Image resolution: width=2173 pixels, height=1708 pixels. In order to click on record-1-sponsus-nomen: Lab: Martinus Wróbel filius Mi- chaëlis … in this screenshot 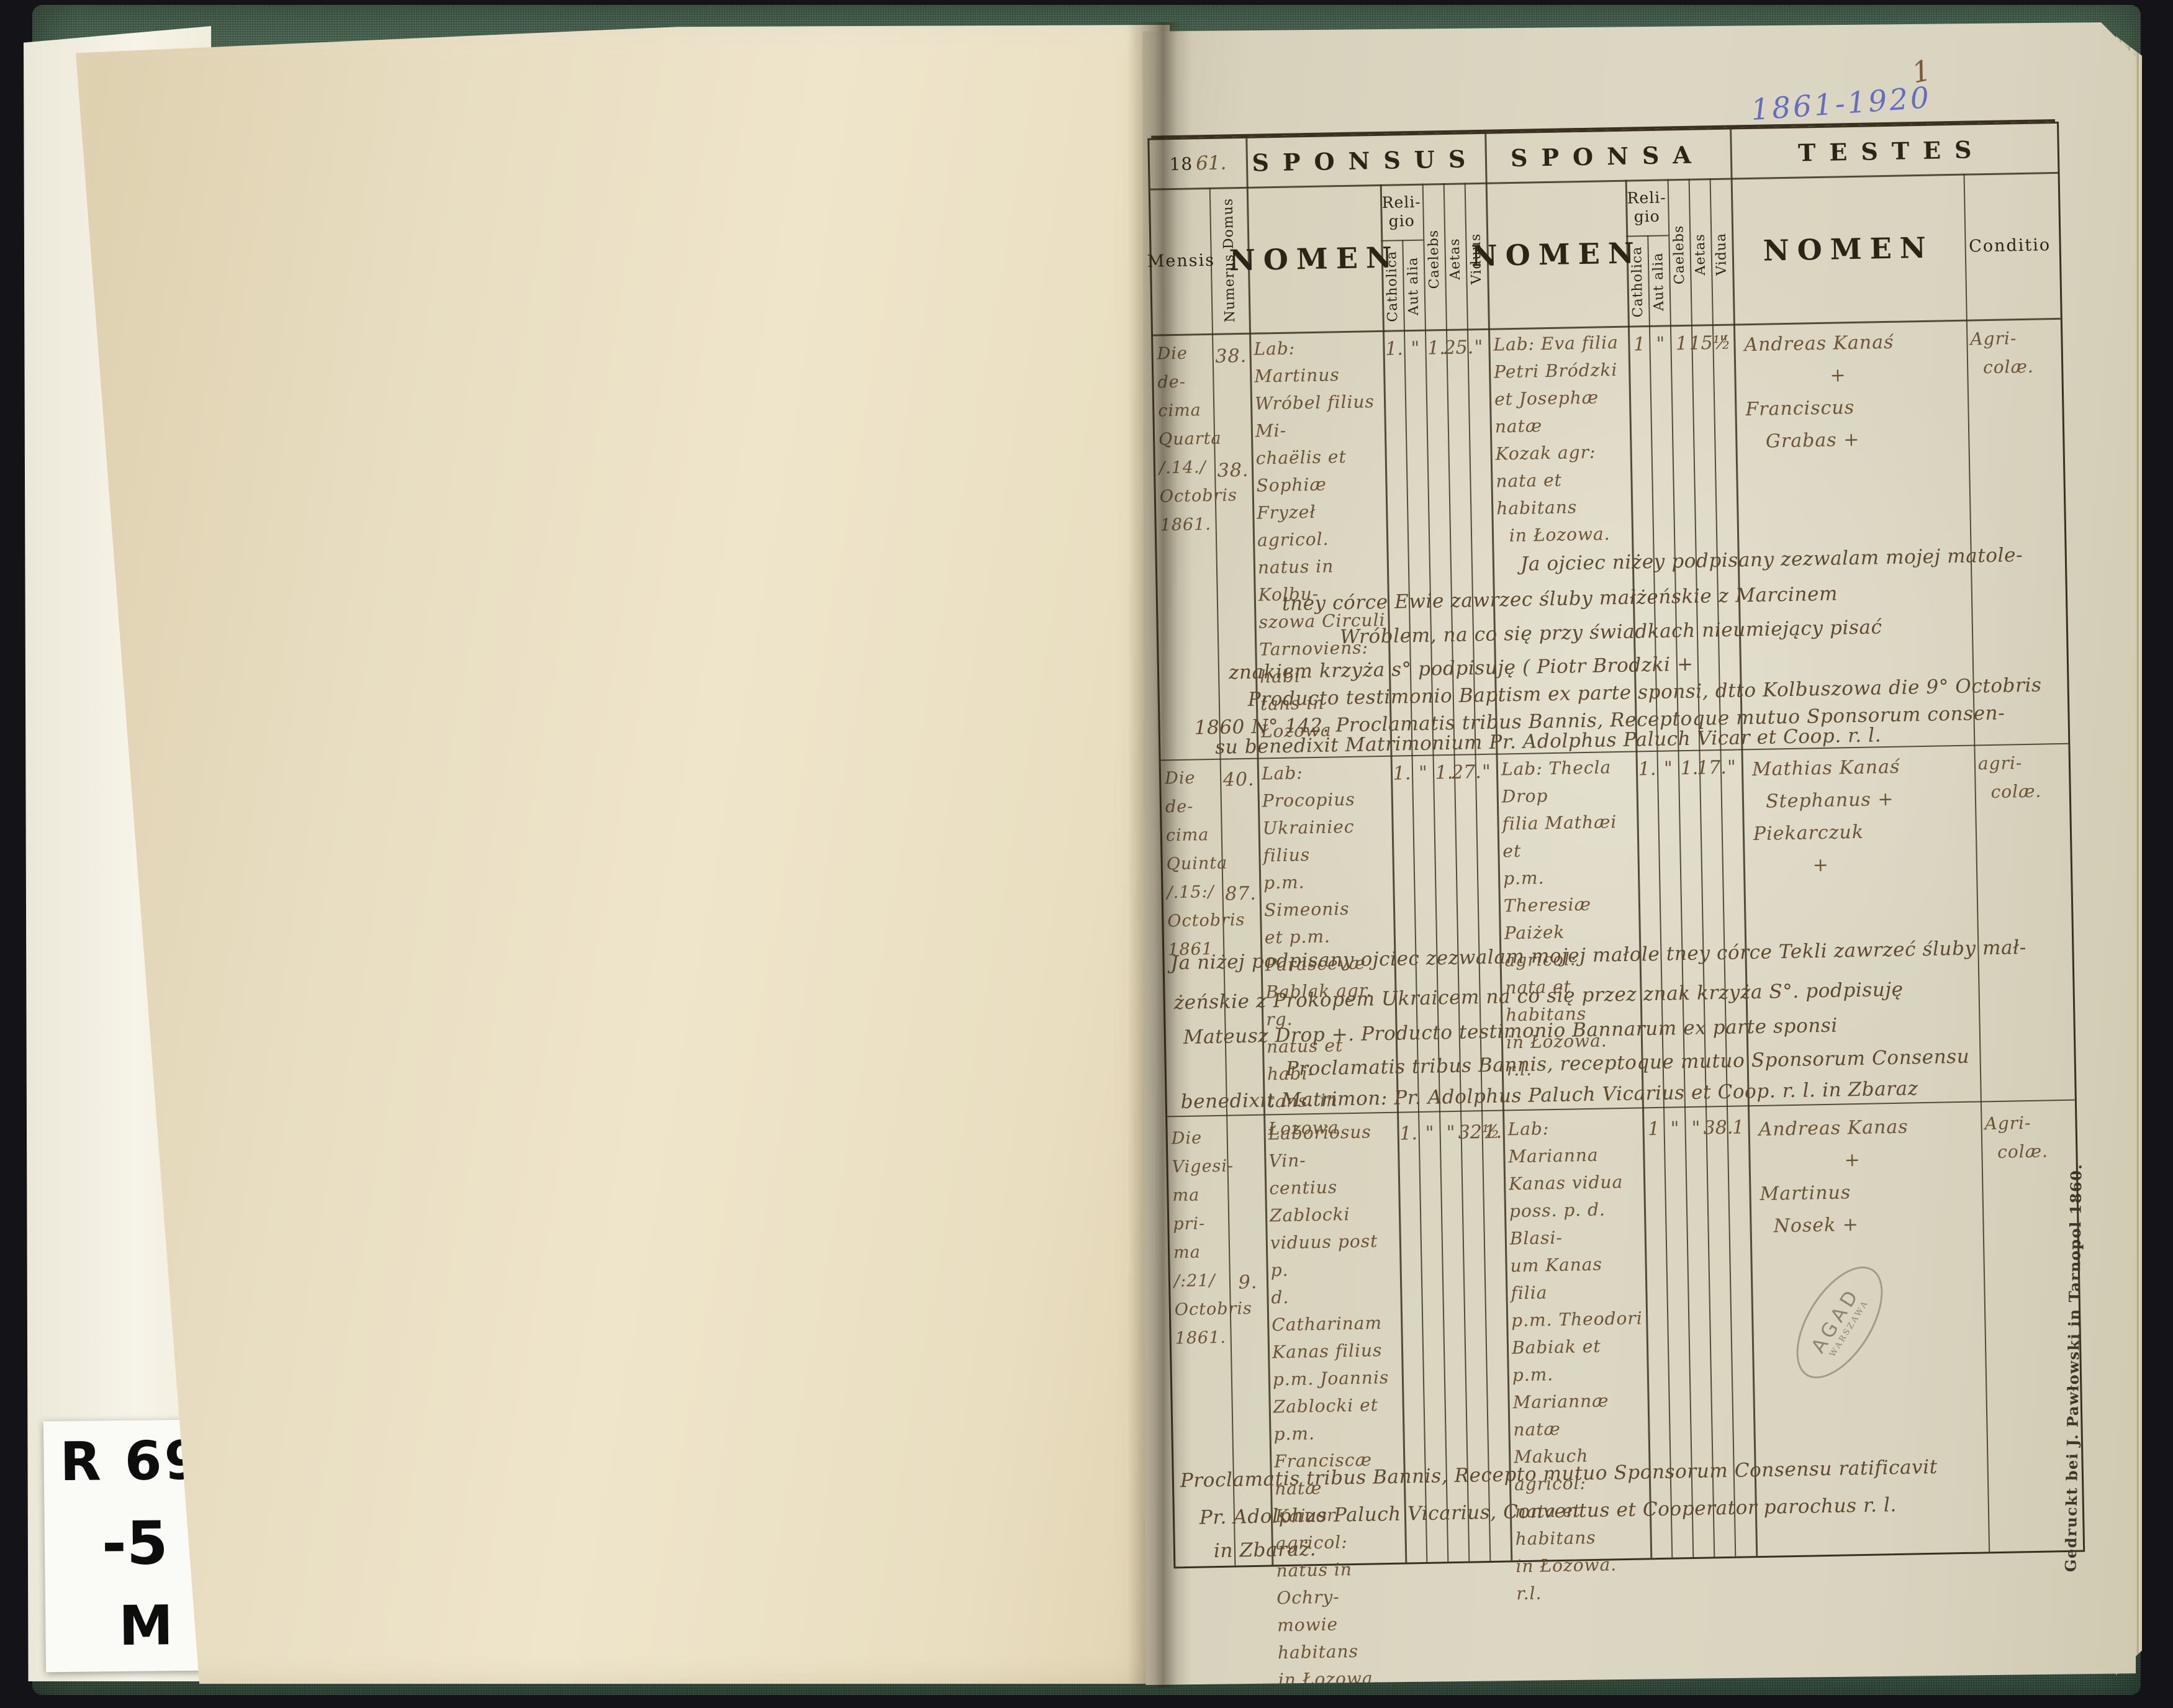, I will do `click(1320, 540)`.